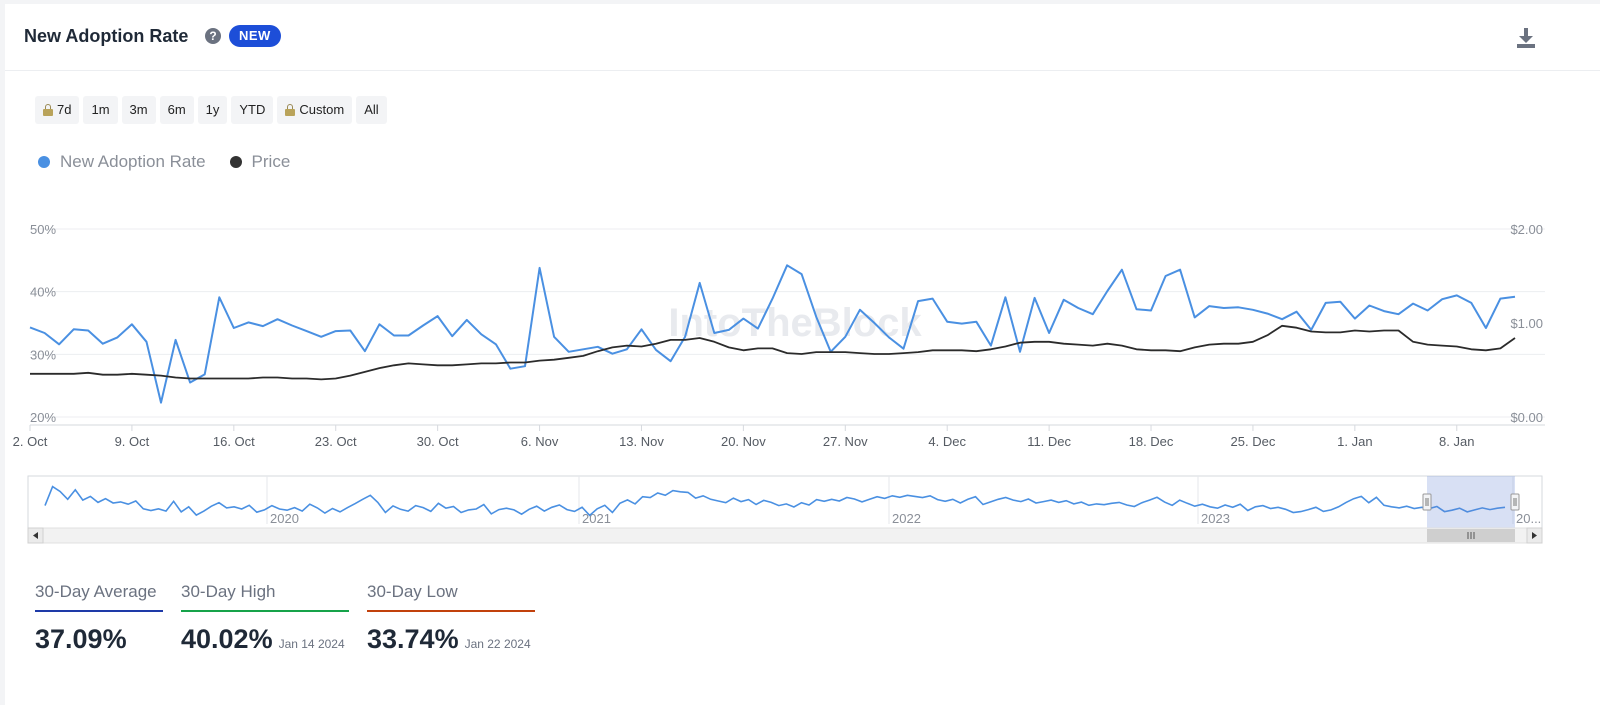  I want to click on legend-item-price: Price, so click(260, 162).